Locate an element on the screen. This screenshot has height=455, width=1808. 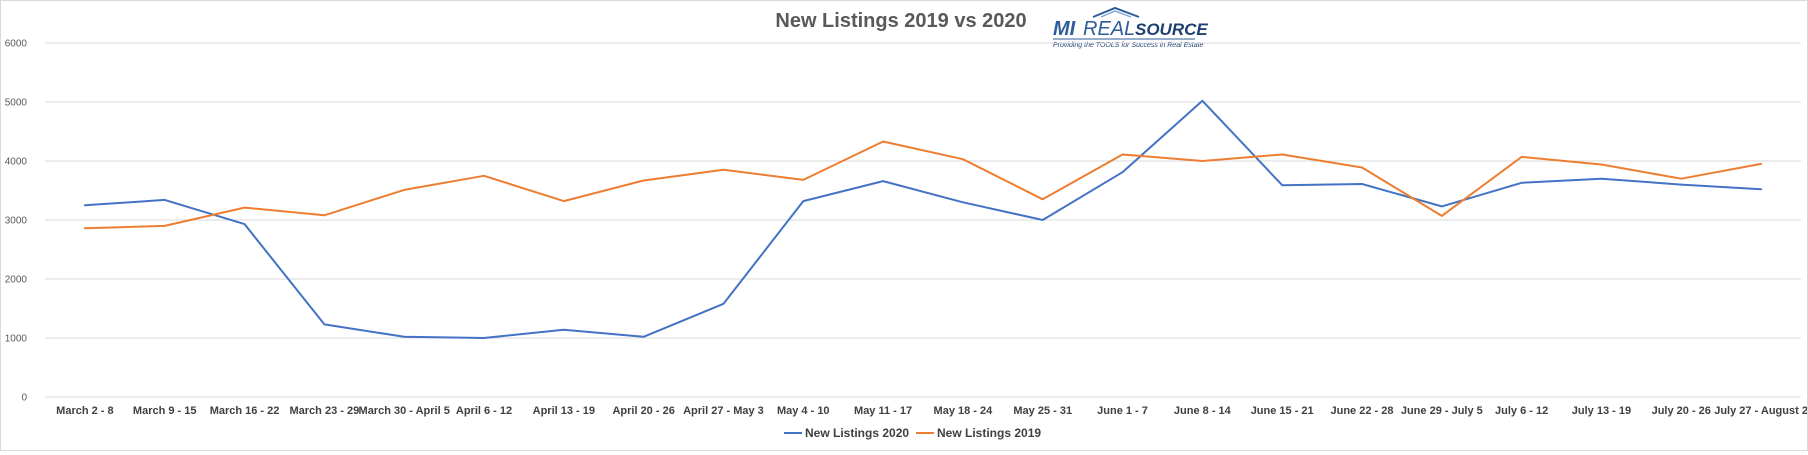
y-tick-label: 3000 is located at coordinates (16, 221).